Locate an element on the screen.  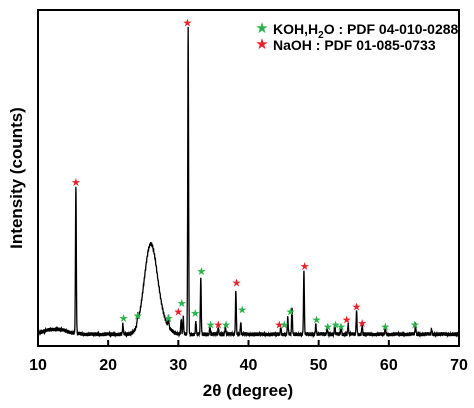
legend-label-koh: KOH,H2O : PDF 04-010-0288 is located at coordinates (366, 31).